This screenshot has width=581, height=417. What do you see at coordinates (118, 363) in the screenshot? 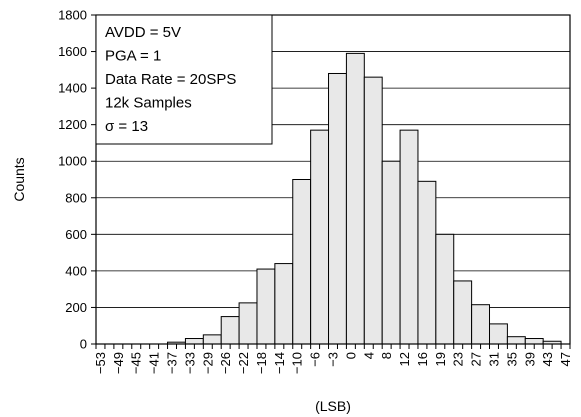
I see `x-tick-label--49: −49` at bounding box center [118, 363].